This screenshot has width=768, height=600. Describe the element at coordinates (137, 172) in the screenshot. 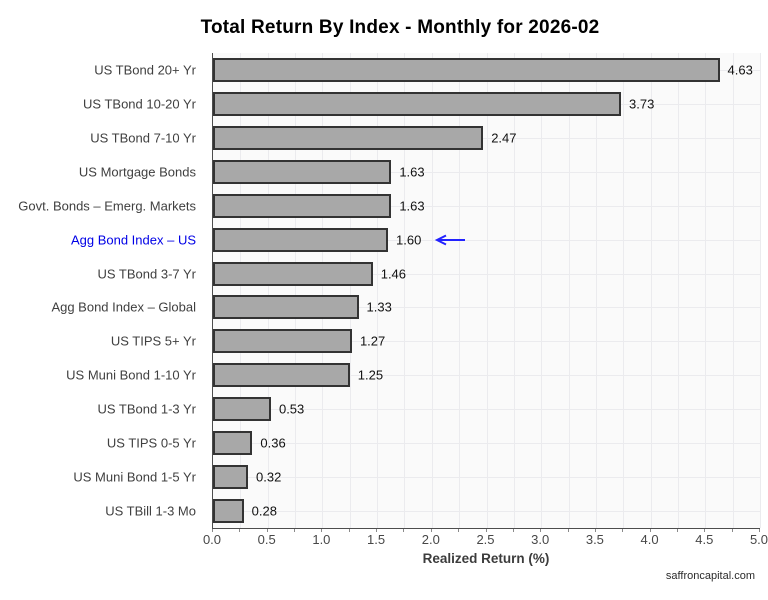

I see `y-axis-label: US Mortgage Bonds` at that location.